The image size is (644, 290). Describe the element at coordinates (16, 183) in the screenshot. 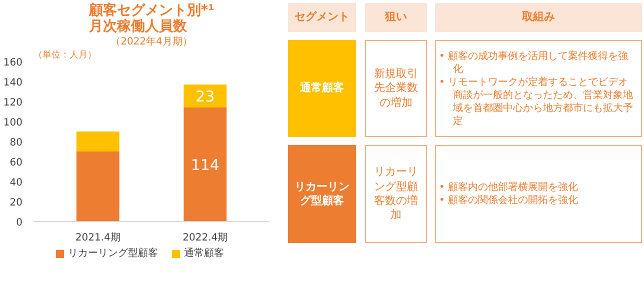

I see `y-tick-label: 40` at that location.